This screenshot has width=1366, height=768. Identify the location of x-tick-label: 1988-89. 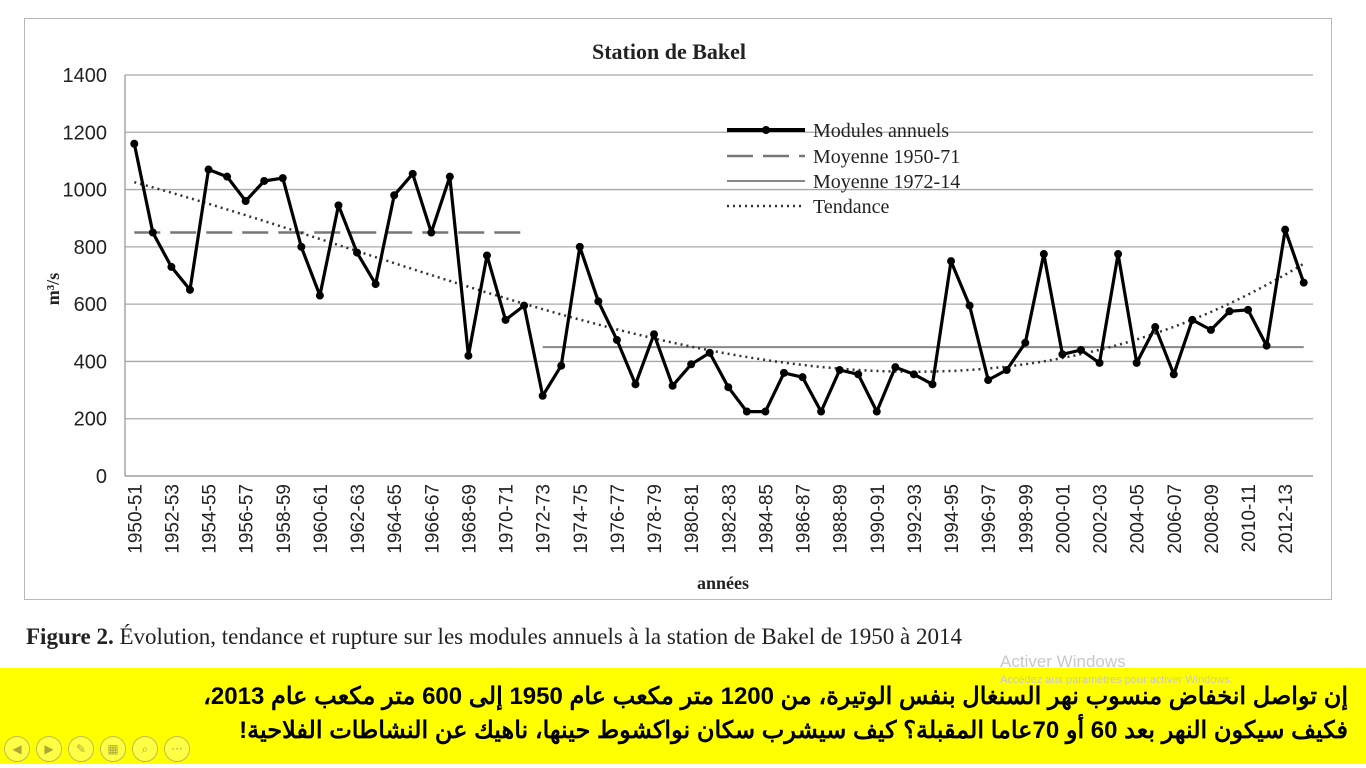
(841, 519).